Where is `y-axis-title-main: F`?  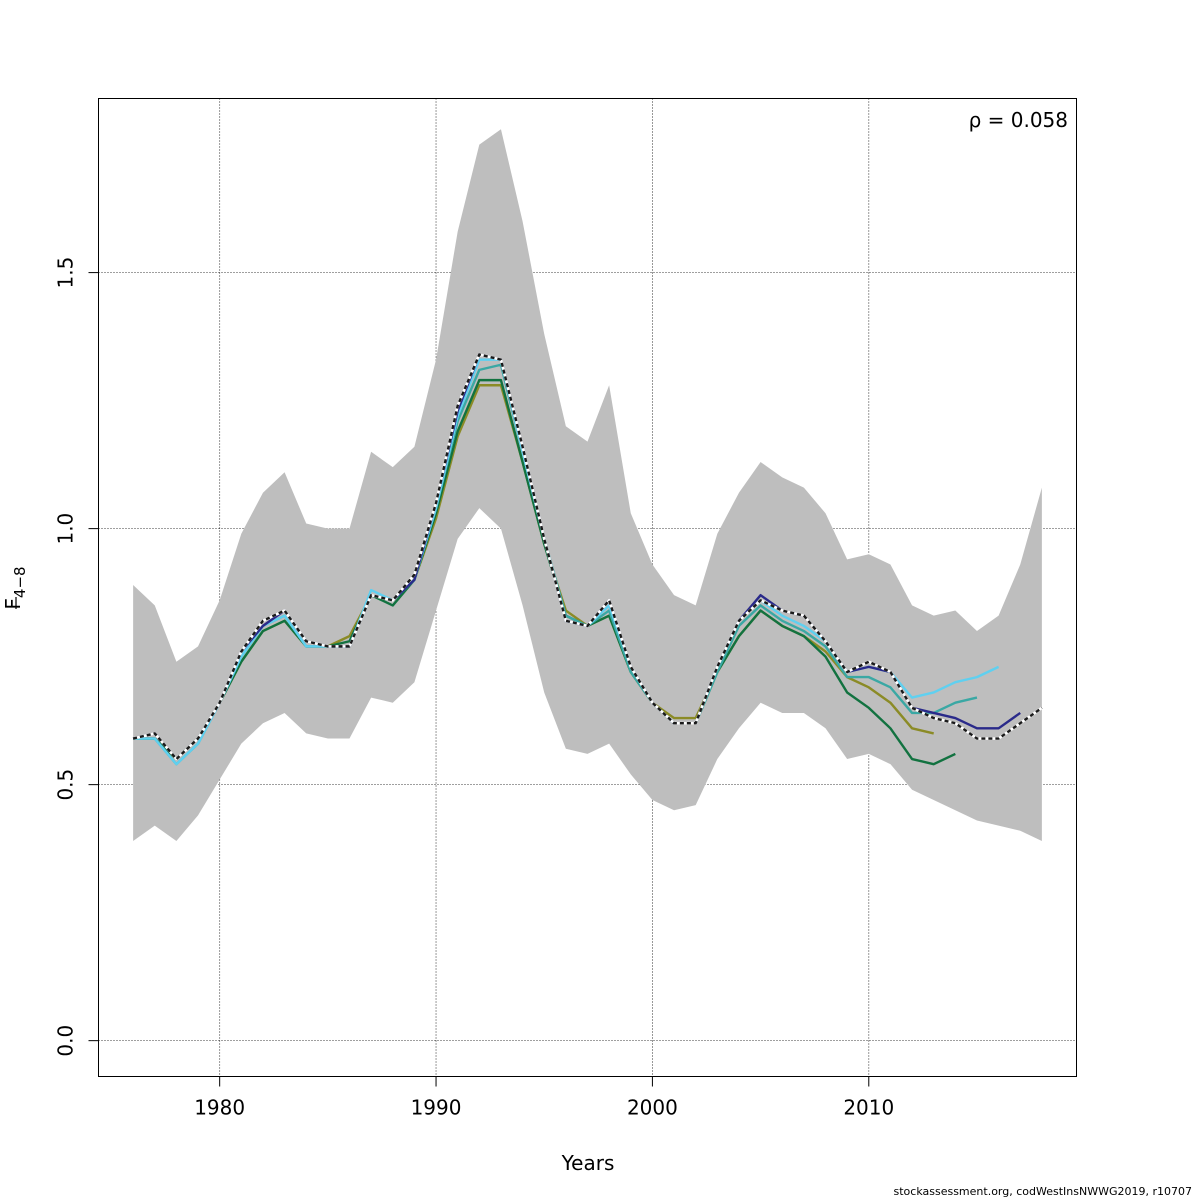 y-axis-title-main: F is located at coordinates (13, 604).